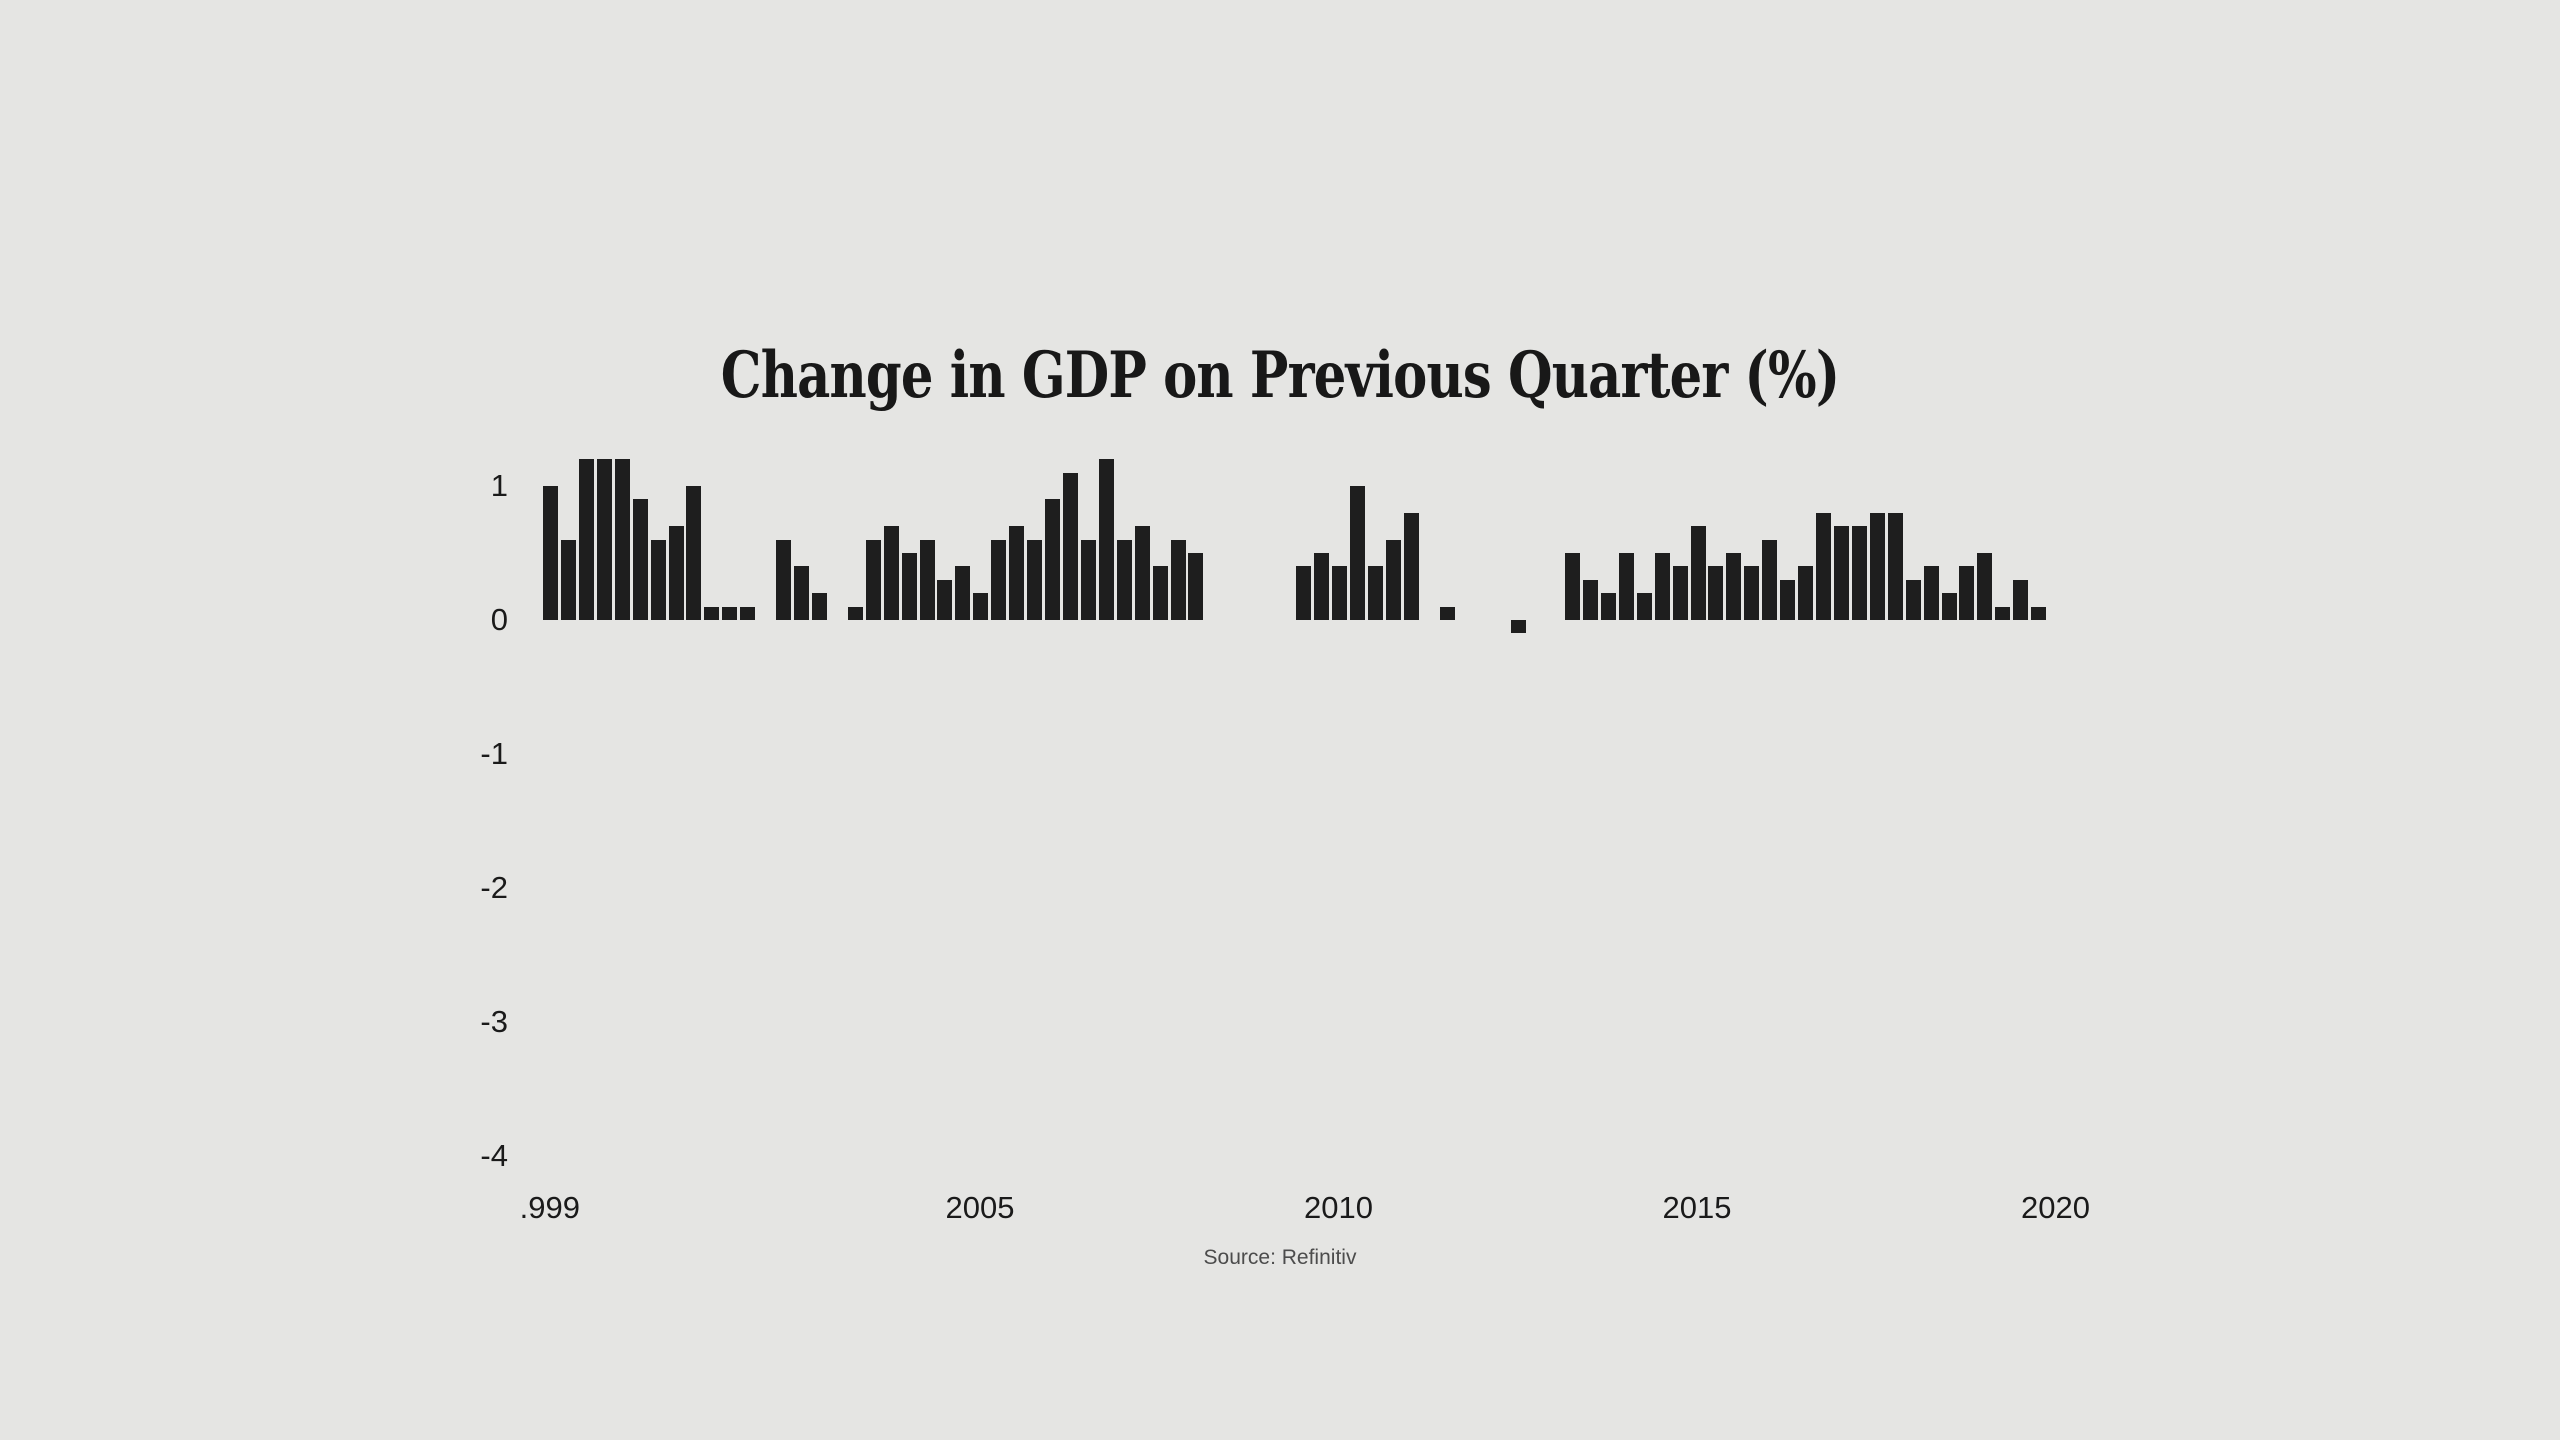  I want to click on bar-2010-Q3, so click(1375, 593).